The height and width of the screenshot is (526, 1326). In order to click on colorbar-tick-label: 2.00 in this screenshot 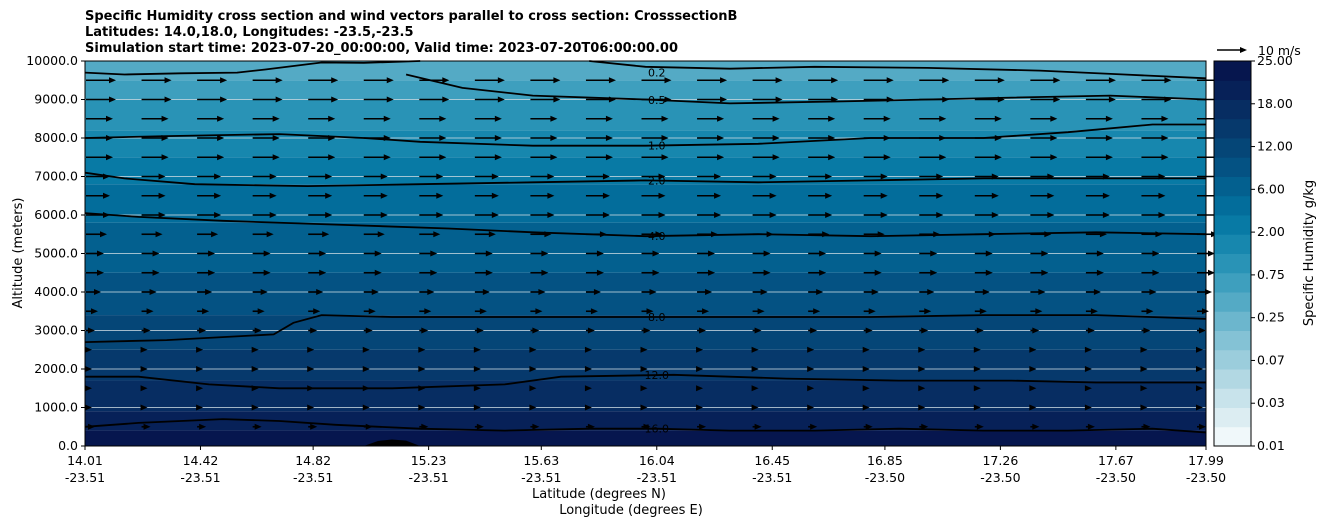, I will do `click(1271, 231)`.